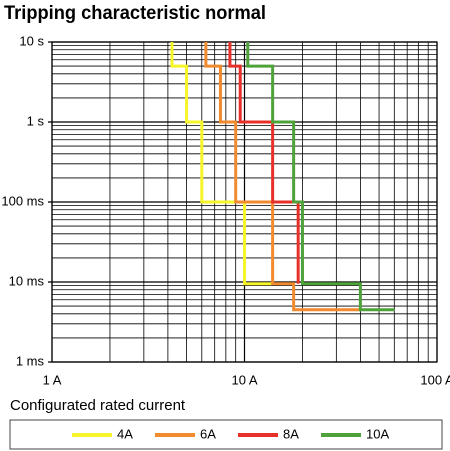  What do you see at coordinates (125, 433) in the screenshot?
I see `legend-label: 4A` at bounding box center [125, 433].